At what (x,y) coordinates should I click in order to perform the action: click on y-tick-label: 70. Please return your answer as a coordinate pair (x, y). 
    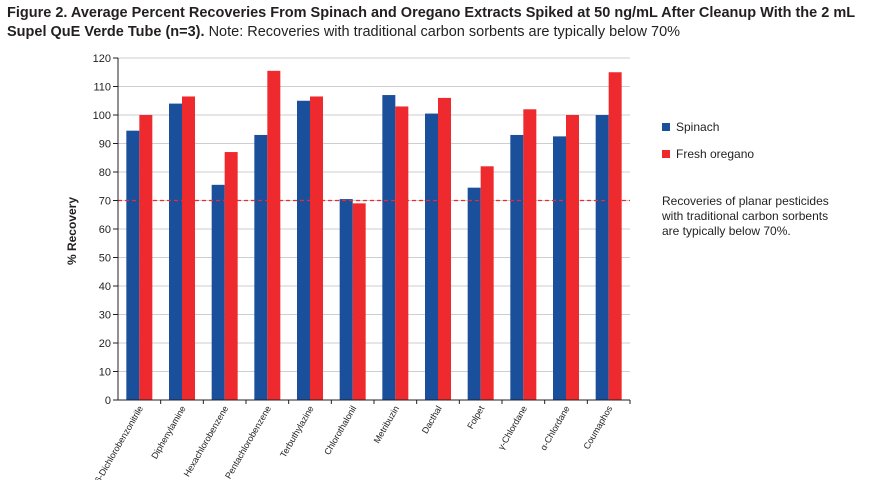
    Looking at the image, I should click on (105, 202).